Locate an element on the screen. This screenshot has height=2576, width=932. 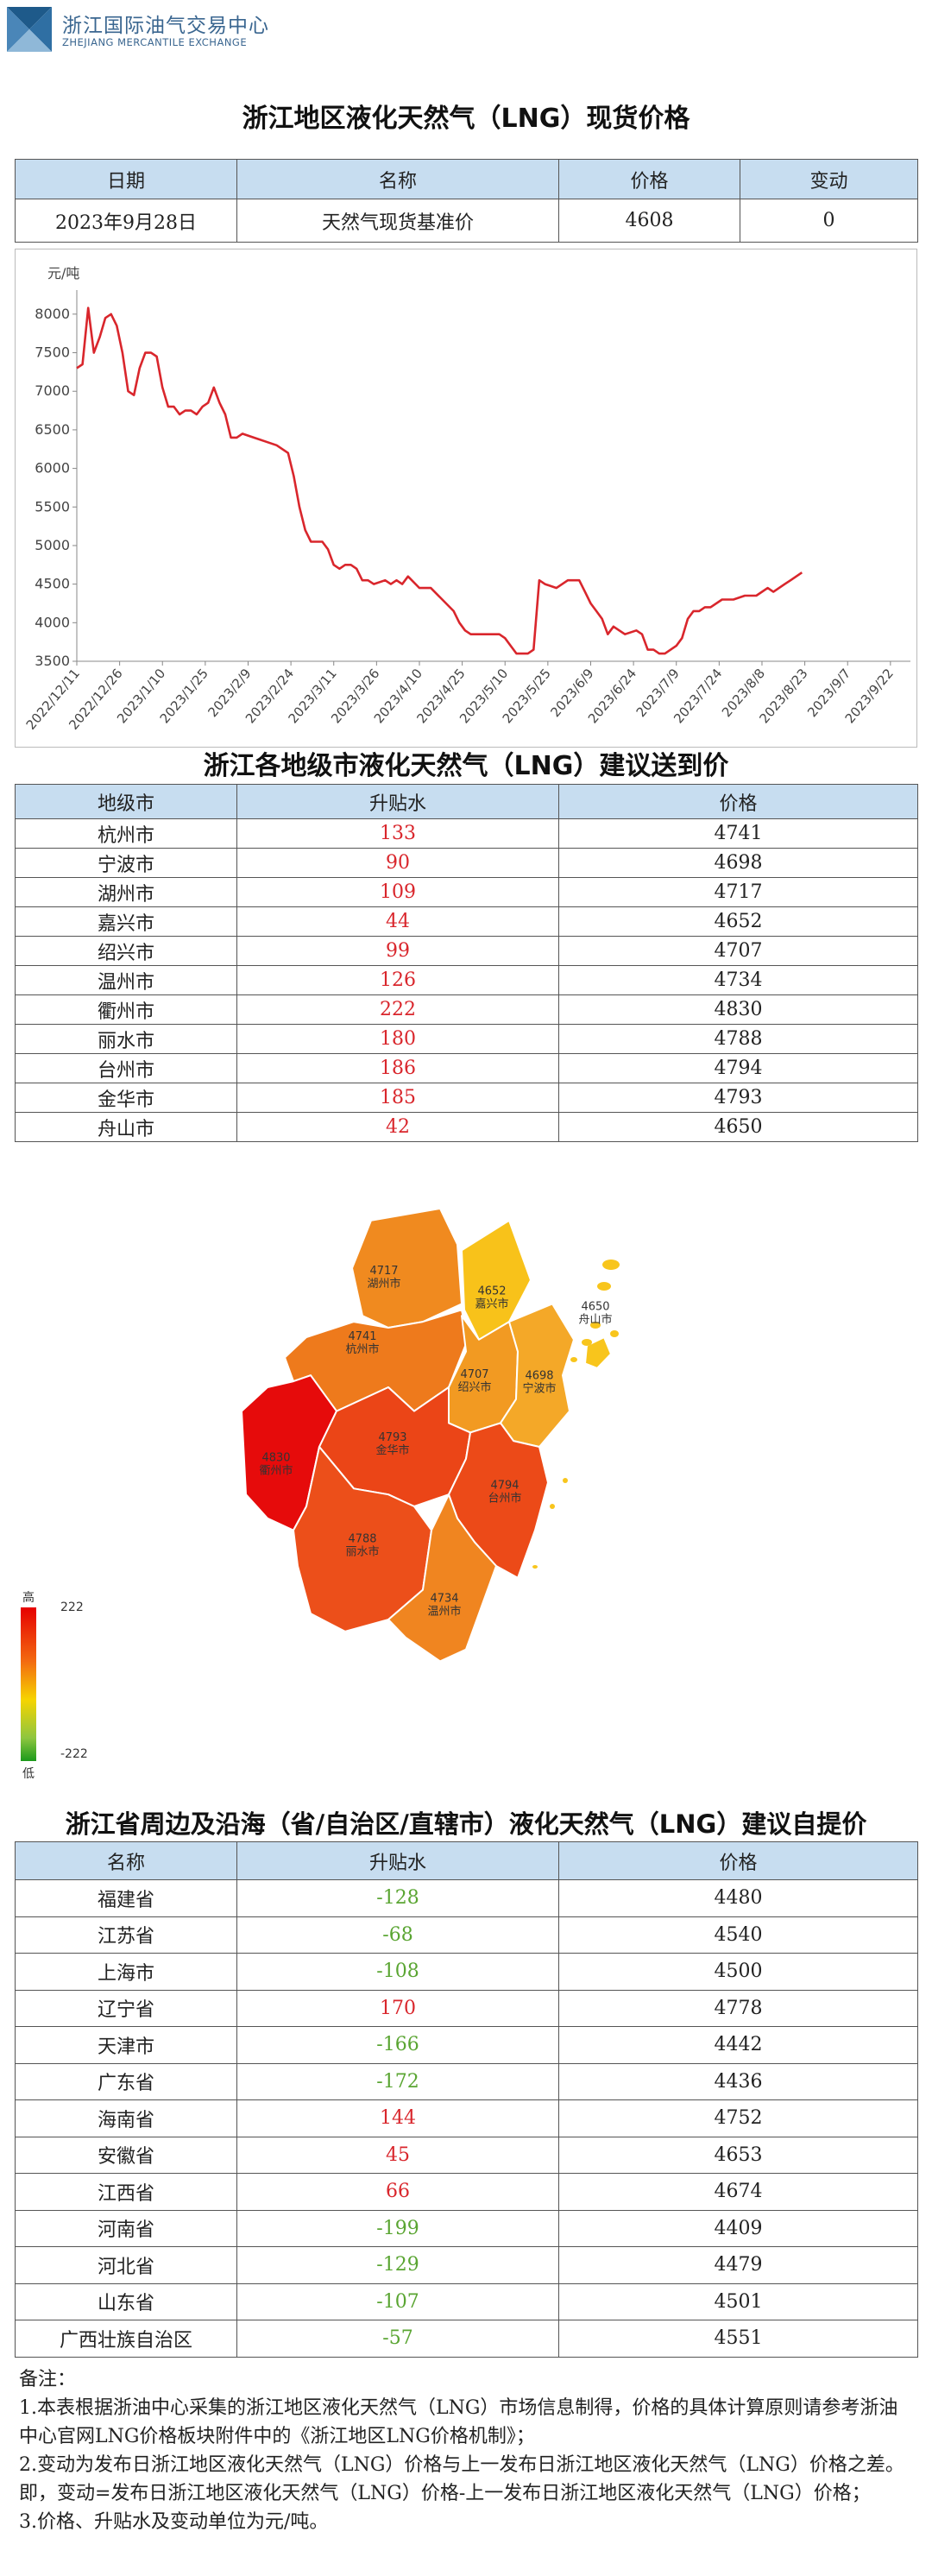
row-premium: -166 is located at coordinates (398, 2045).